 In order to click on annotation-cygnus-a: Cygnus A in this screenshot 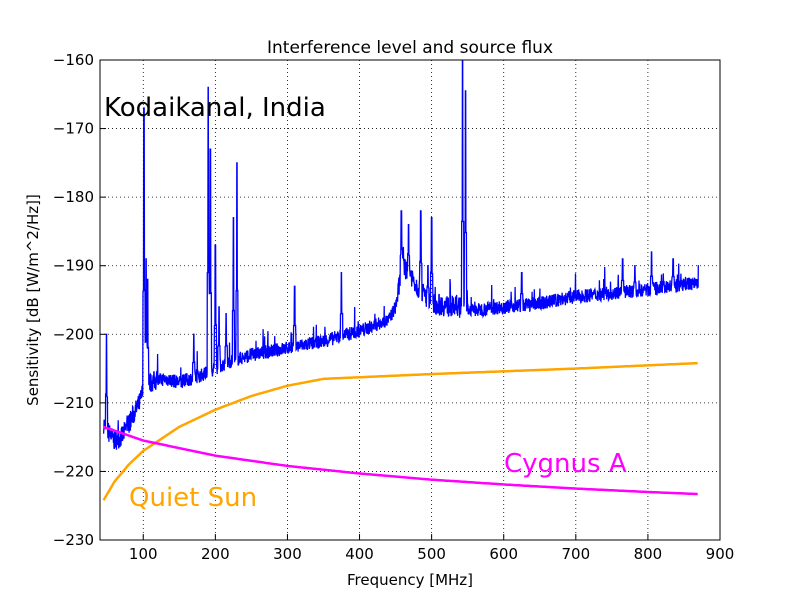, I will do `click(565, 464)`.